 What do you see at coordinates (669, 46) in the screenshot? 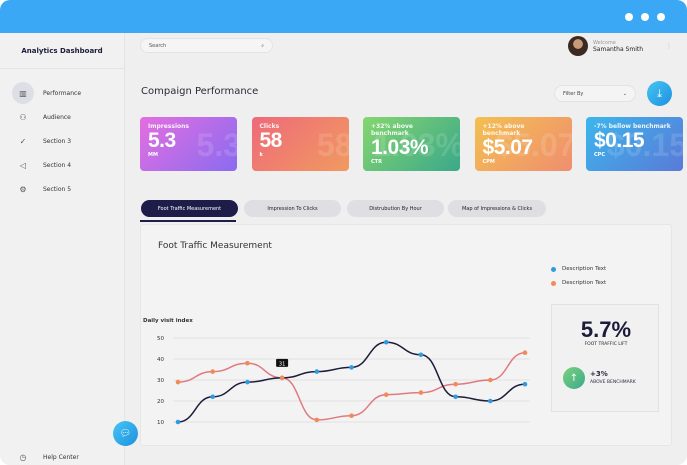
I see `more-options-icon: ⋮` at bounding box center [669, 46].